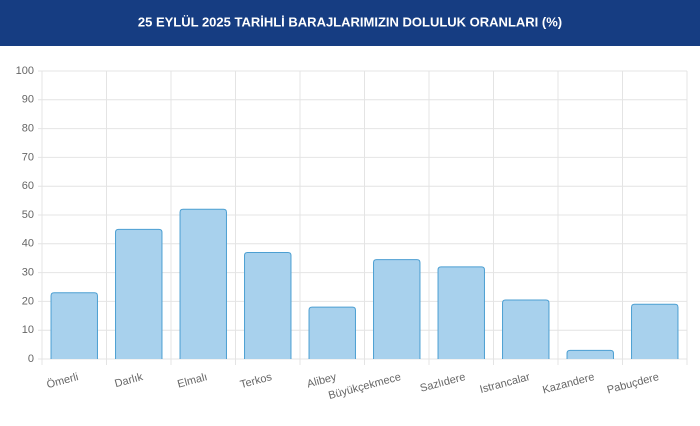 This screenshot has height=426, width=700. Describe the element at coordinates (28, 301) in the screenshot. I see `y-tick-label: 20` at that location.